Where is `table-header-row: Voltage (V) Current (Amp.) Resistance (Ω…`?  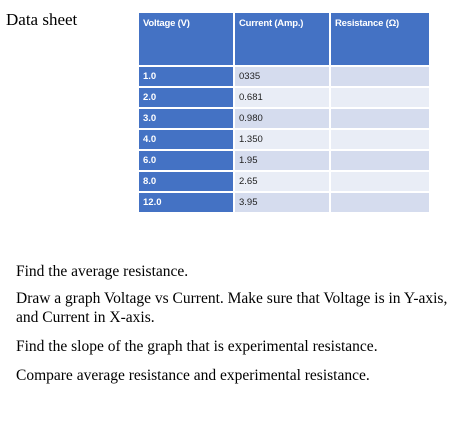 table-header-row: Voltage (V) Current (Amp.) Resistance (Ω… is located at coordinates (284, 39).